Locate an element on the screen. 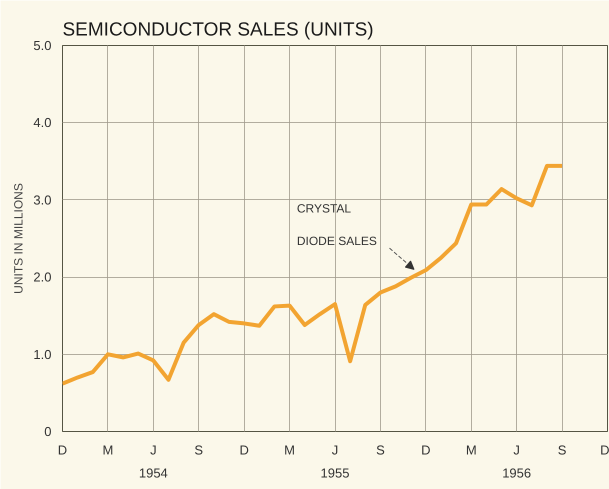 Image resolution: width=609 pixels, height=489 pixels. y-tick-label: 1.0 is located at coordinates (42, 354).